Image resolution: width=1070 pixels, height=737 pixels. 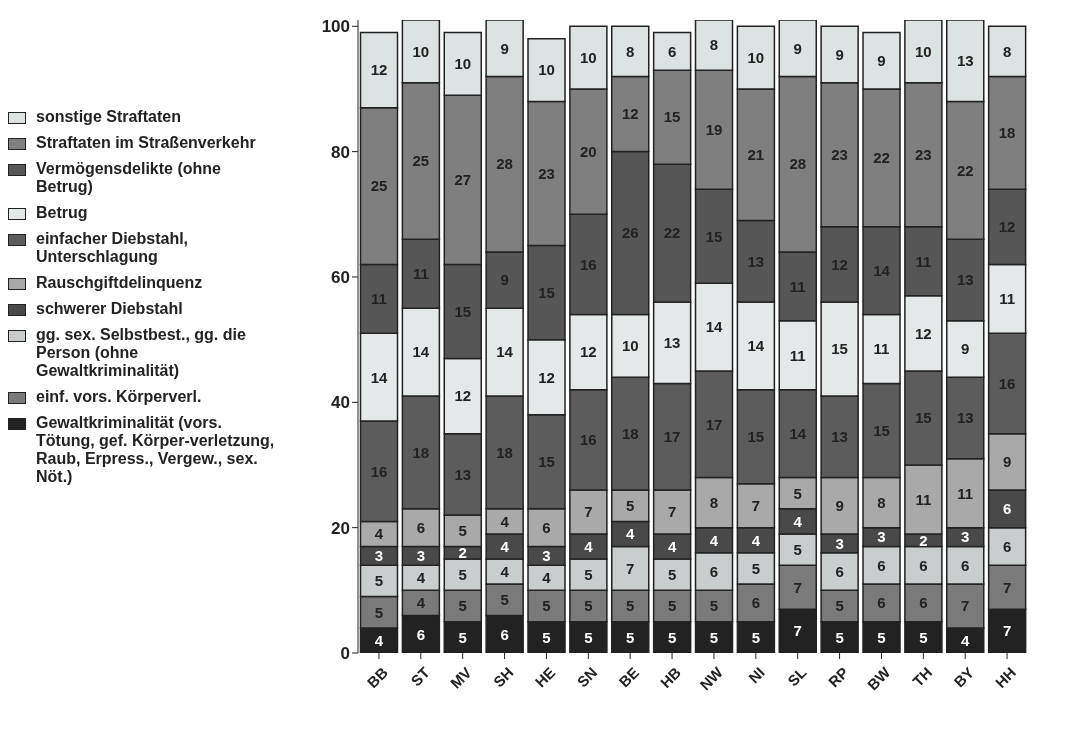 What do you see at coordinates (110, 309) in the screenshot?
I see `legend-label: schwerer Diebstahl` at bounding box center [110, 309].